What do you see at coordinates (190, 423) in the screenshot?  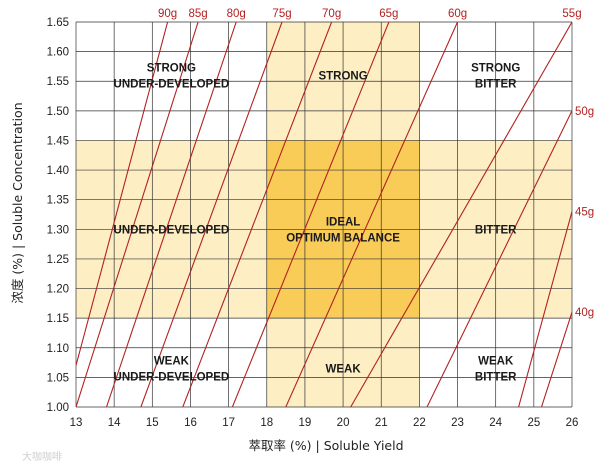 I see `x-tick-label: 16` at bounding box center [190, 423].